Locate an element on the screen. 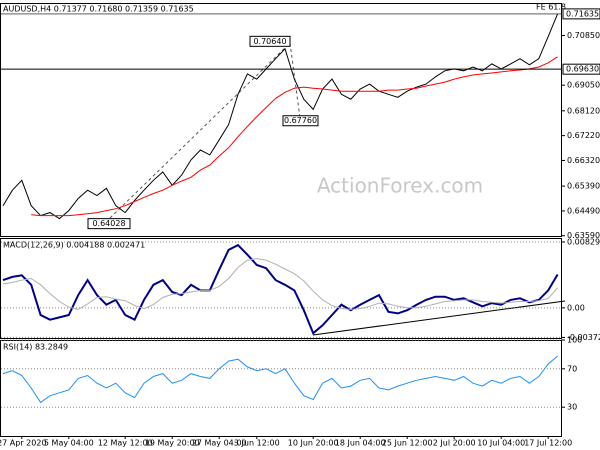 The image size is (600, 450). annotation-label: 0.70640 is located at coordinates (269, 41).